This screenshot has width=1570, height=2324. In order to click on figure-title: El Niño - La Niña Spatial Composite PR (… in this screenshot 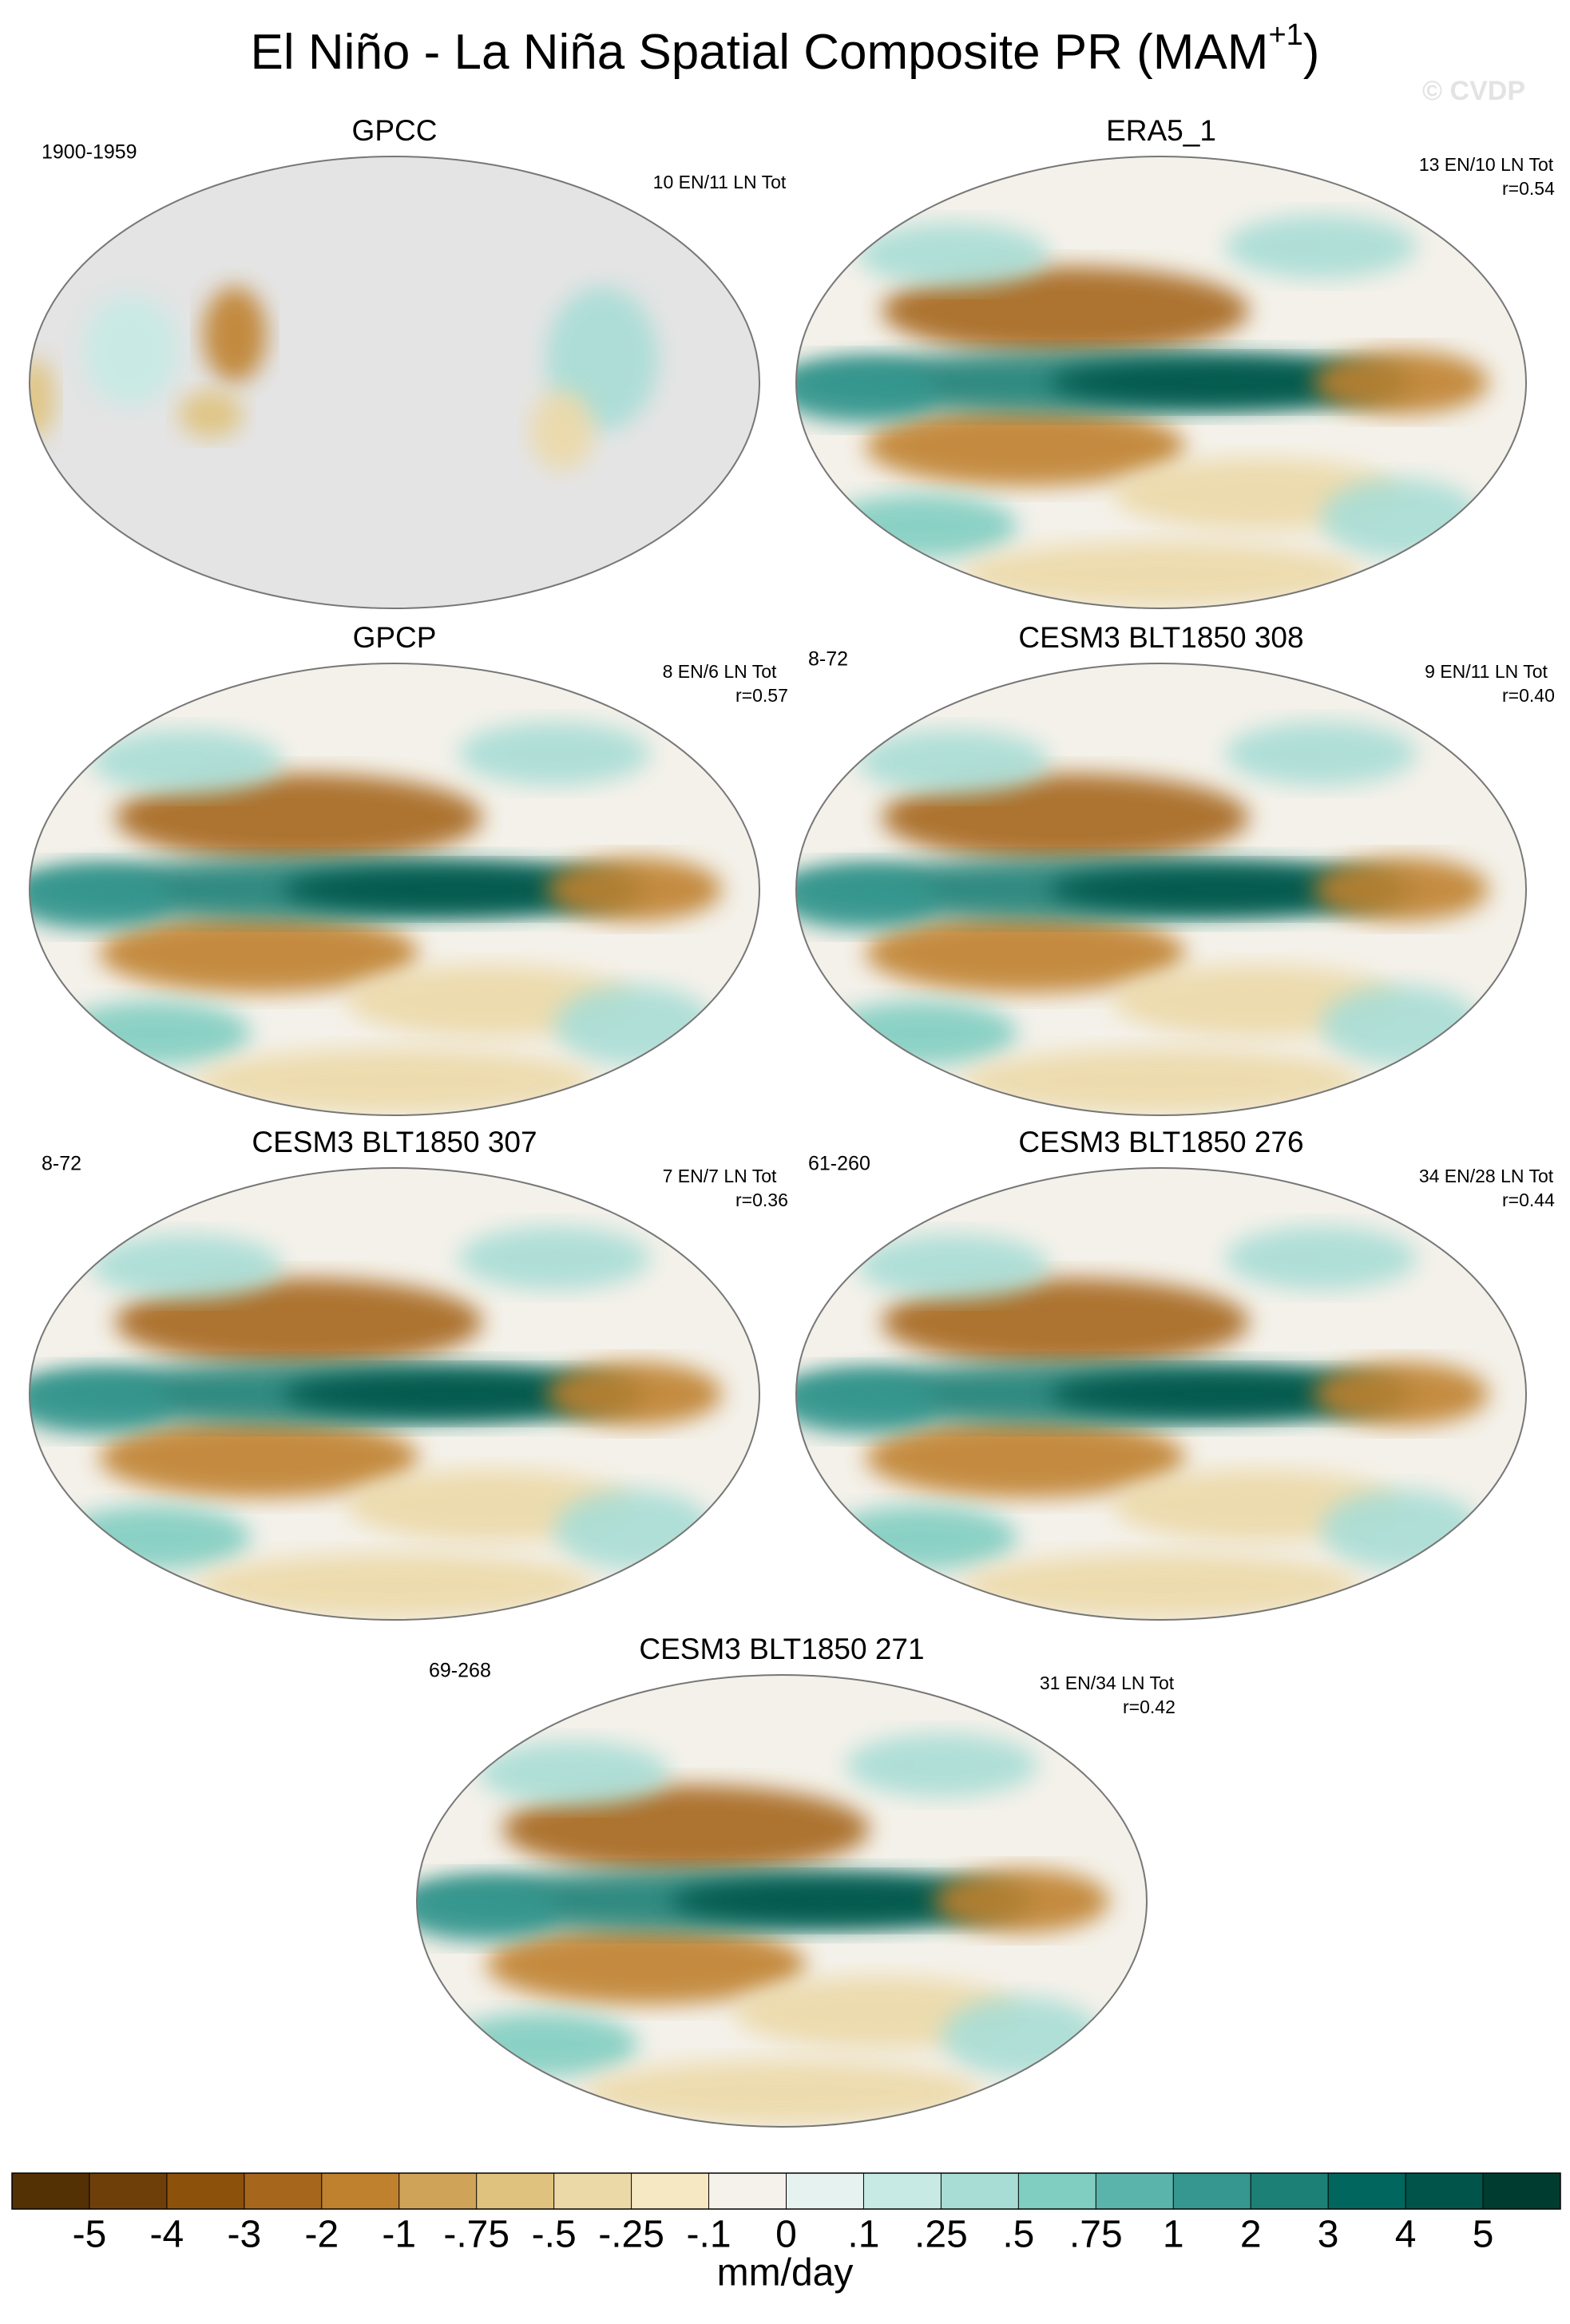, I will do `click(785, 49)`.